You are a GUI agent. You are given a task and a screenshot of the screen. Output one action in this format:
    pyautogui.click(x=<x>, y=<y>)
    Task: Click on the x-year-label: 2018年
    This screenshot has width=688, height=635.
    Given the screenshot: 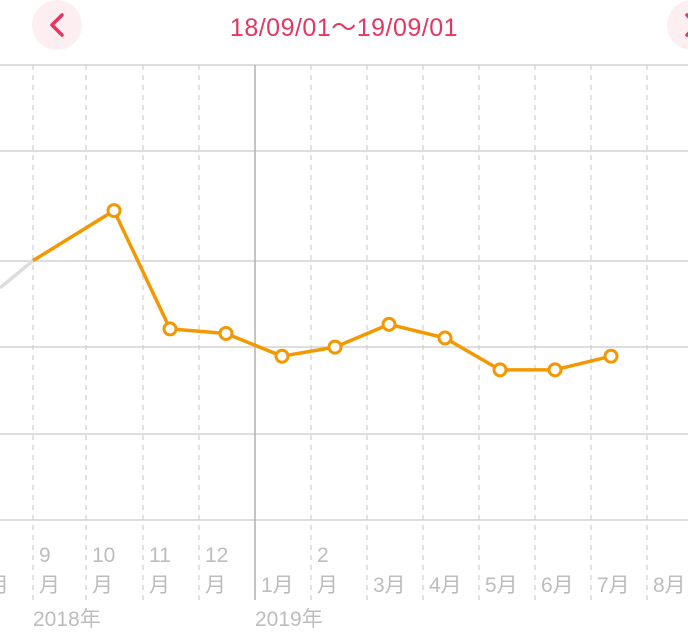 What is the action you would take?
    pyautogui.click(x=67, y=619)
    